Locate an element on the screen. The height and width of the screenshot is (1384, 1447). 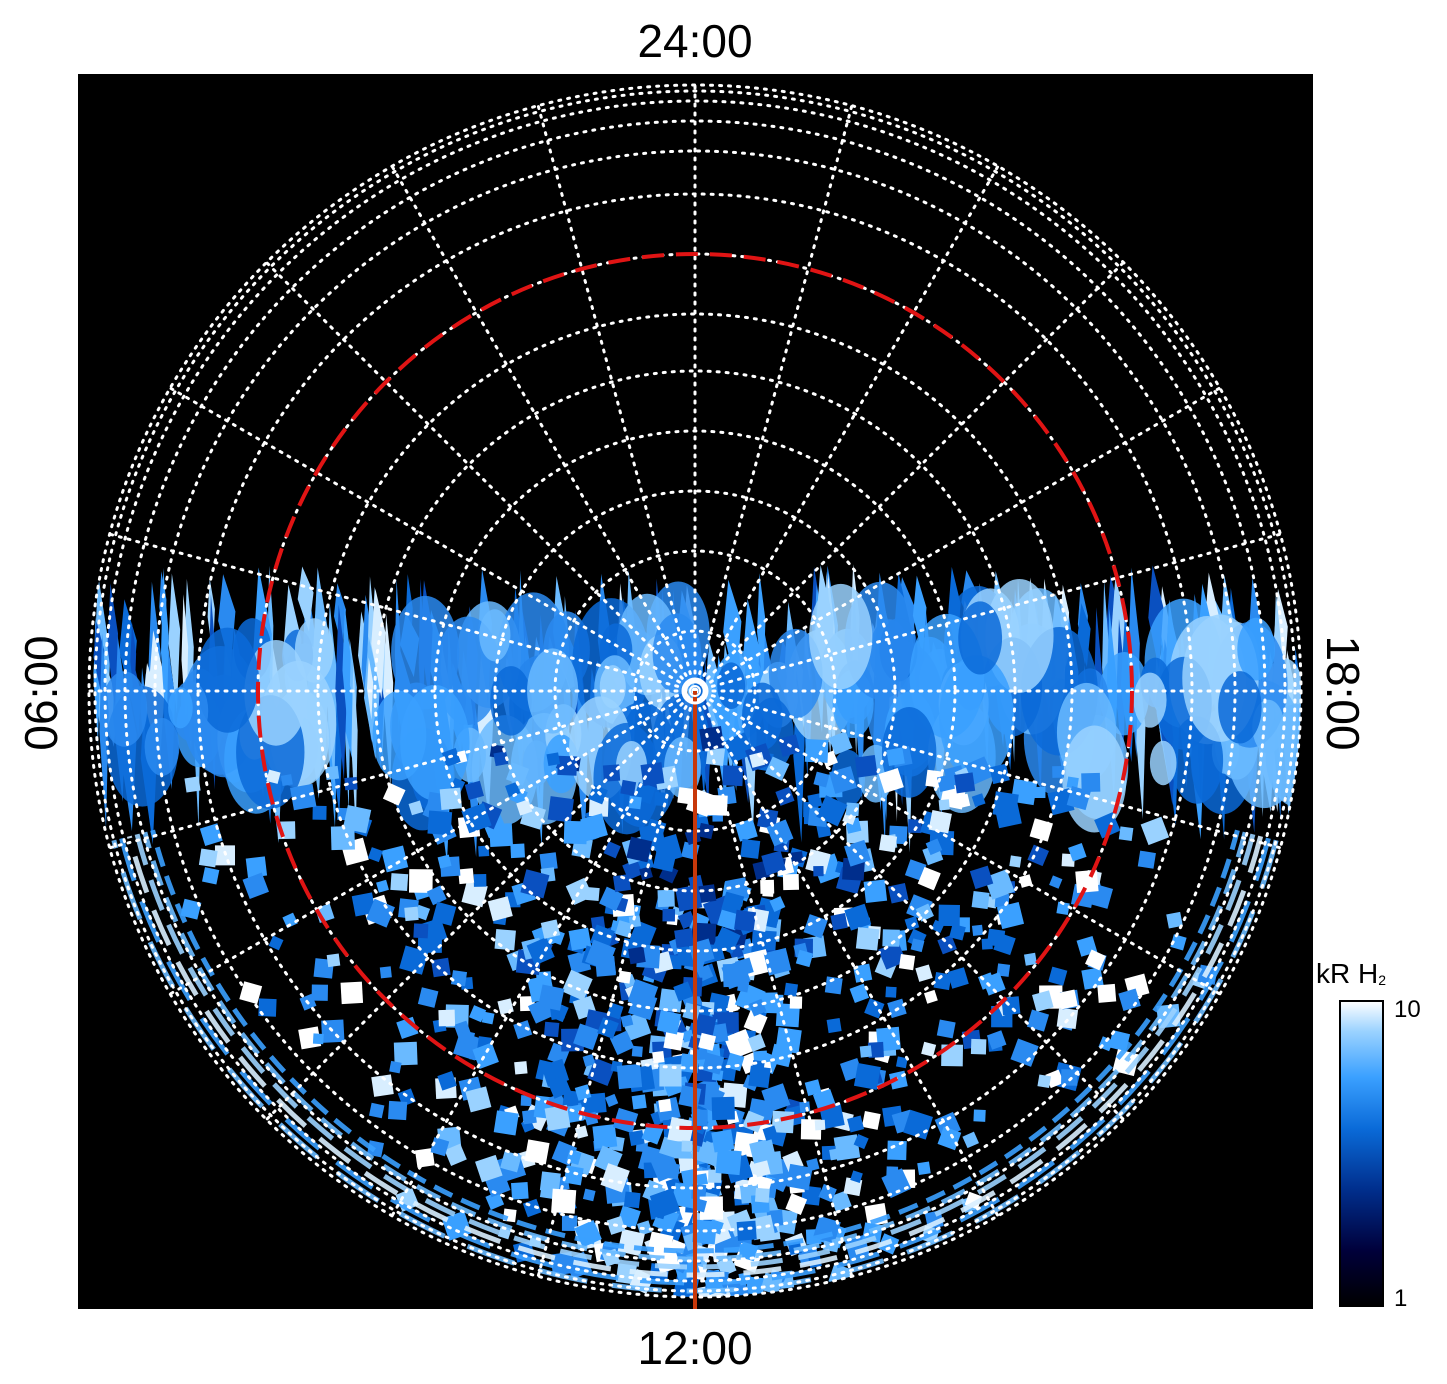
local-time-label-noon: 12:00 is located at coordinates (695, 1348).